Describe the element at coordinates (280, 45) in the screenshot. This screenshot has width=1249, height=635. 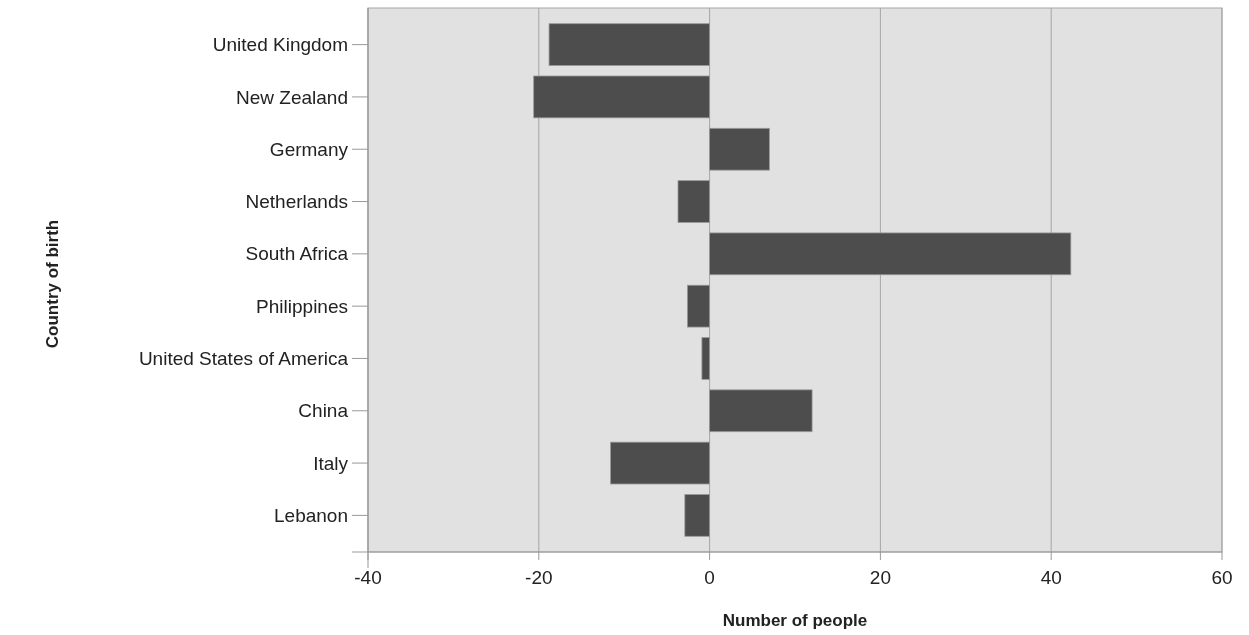
I see `y-tick-label: United Kingdom` at that location.